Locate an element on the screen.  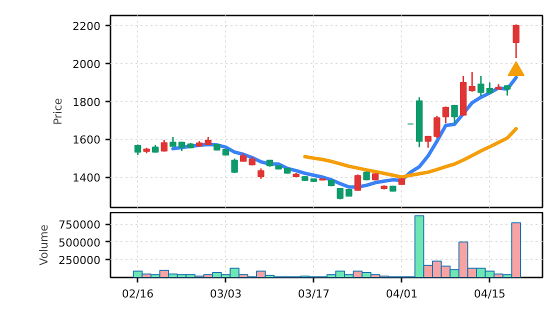
y-tick-label: 2000 is located at coordinates (86, 64).